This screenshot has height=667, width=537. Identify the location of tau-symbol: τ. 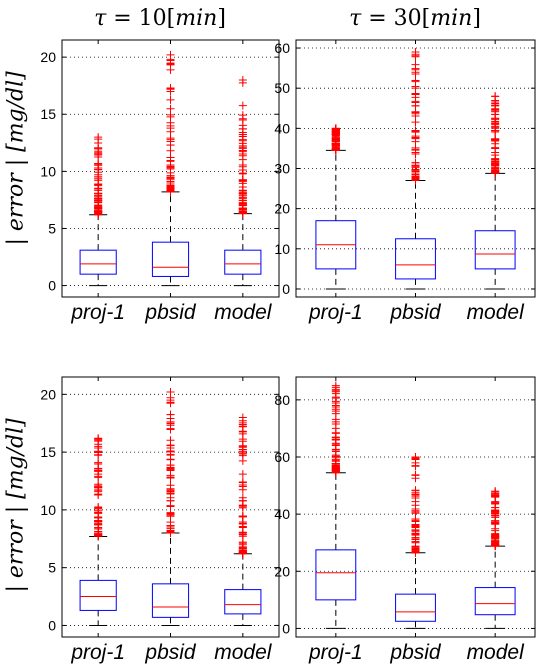
(355, 18).